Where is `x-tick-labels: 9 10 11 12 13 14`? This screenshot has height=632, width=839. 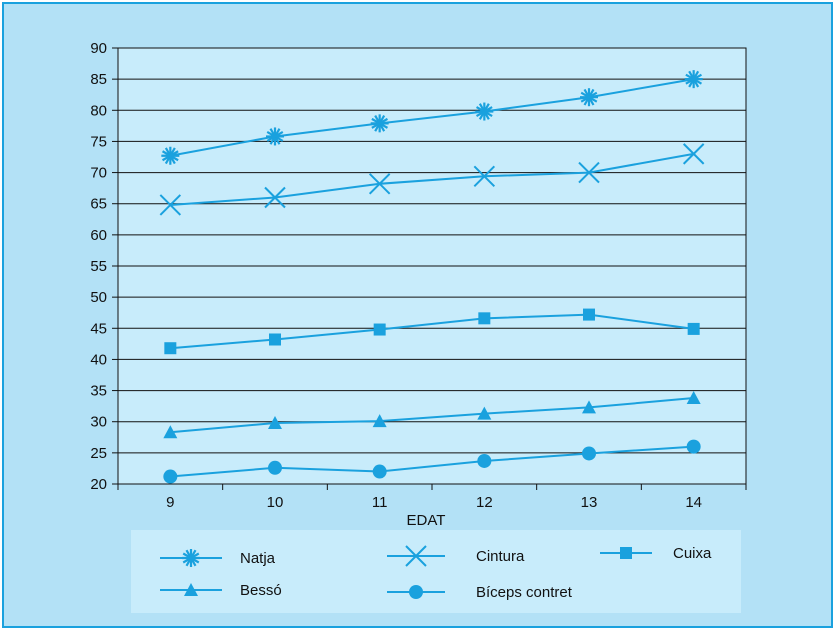
x-tick-labels: 9 10 11 12 13 14 is located at coordinates (434, 502).